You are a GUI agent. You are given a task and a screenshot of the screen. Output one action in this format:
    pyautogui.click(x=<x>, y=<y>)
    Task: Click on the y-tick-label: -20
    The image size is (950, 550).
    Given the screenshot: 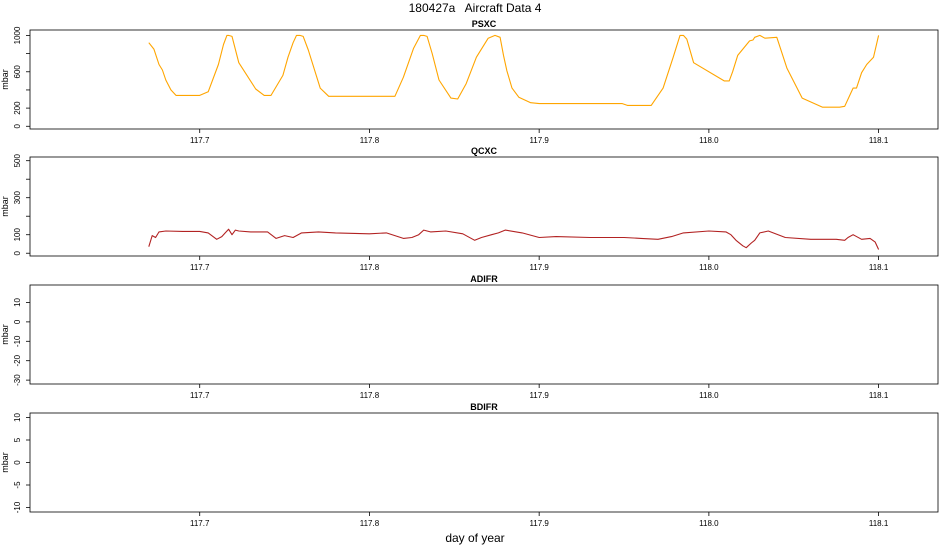 What is the action you would take?
    pyautogui.click(x=17, y=360)
    